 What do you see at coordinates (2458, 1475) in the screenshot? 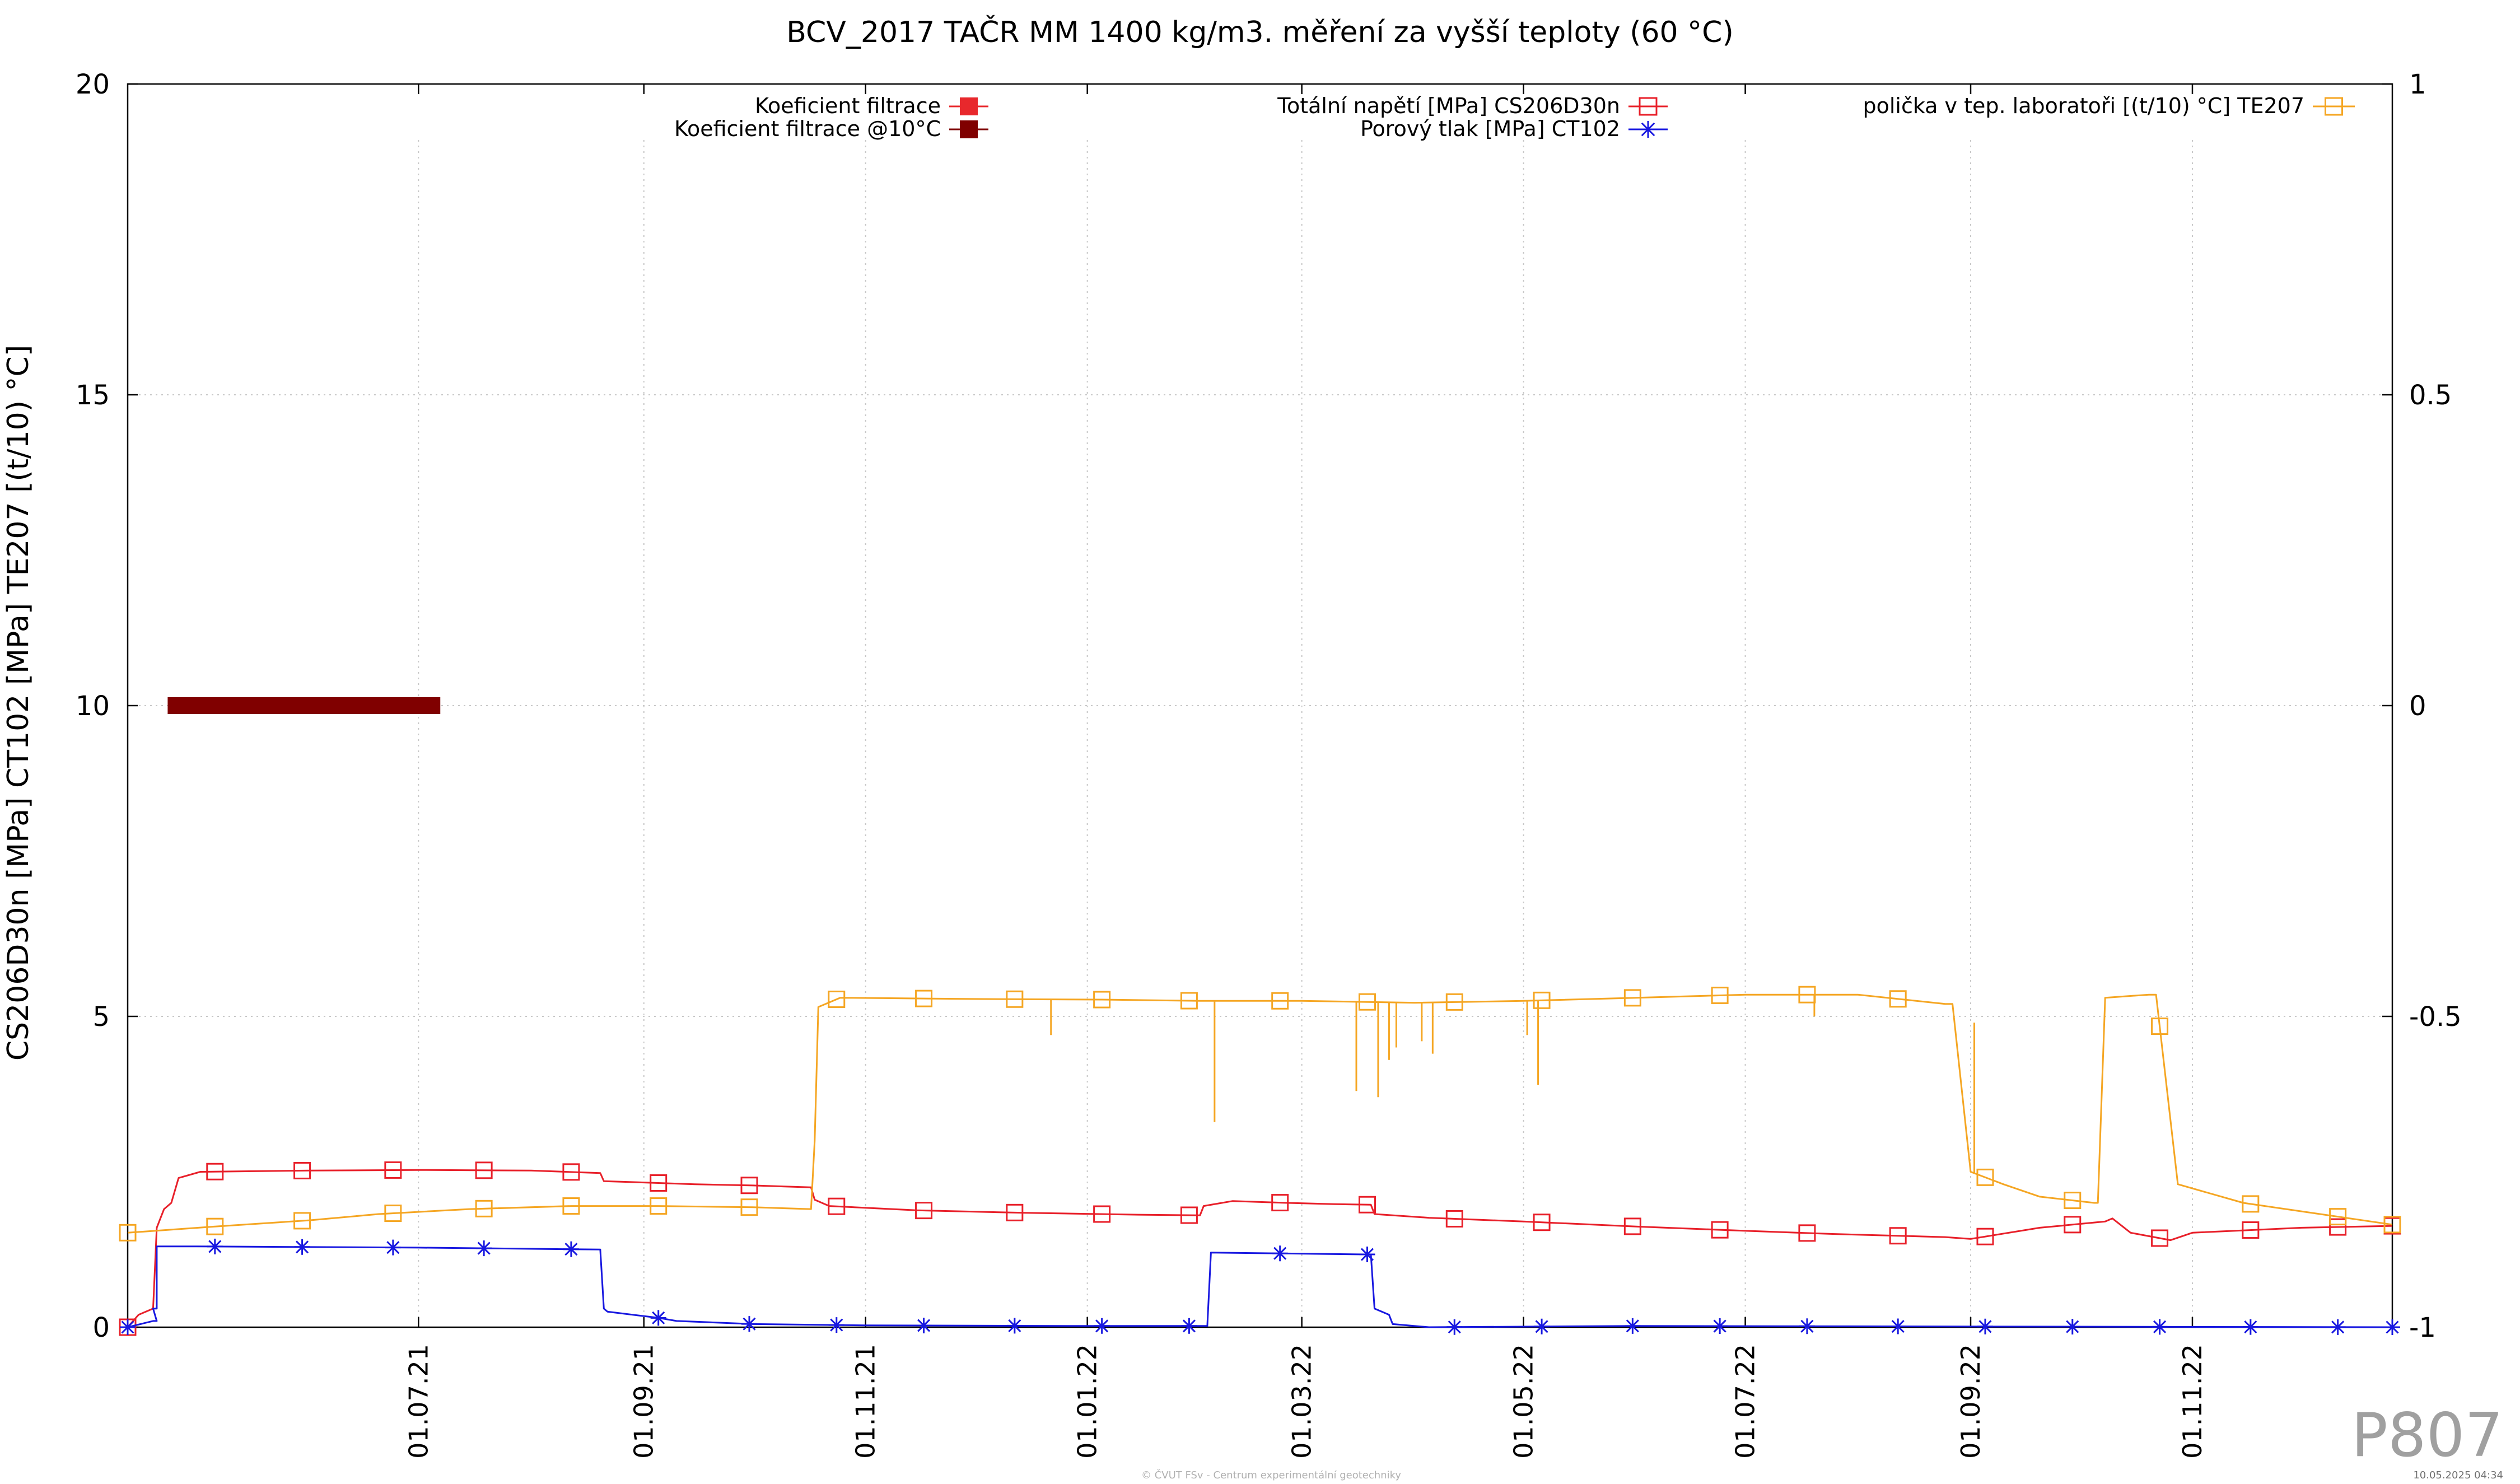
I see `footer-timestamp: 10.05.2025 04:34` at bounding box center [2458, 1475].